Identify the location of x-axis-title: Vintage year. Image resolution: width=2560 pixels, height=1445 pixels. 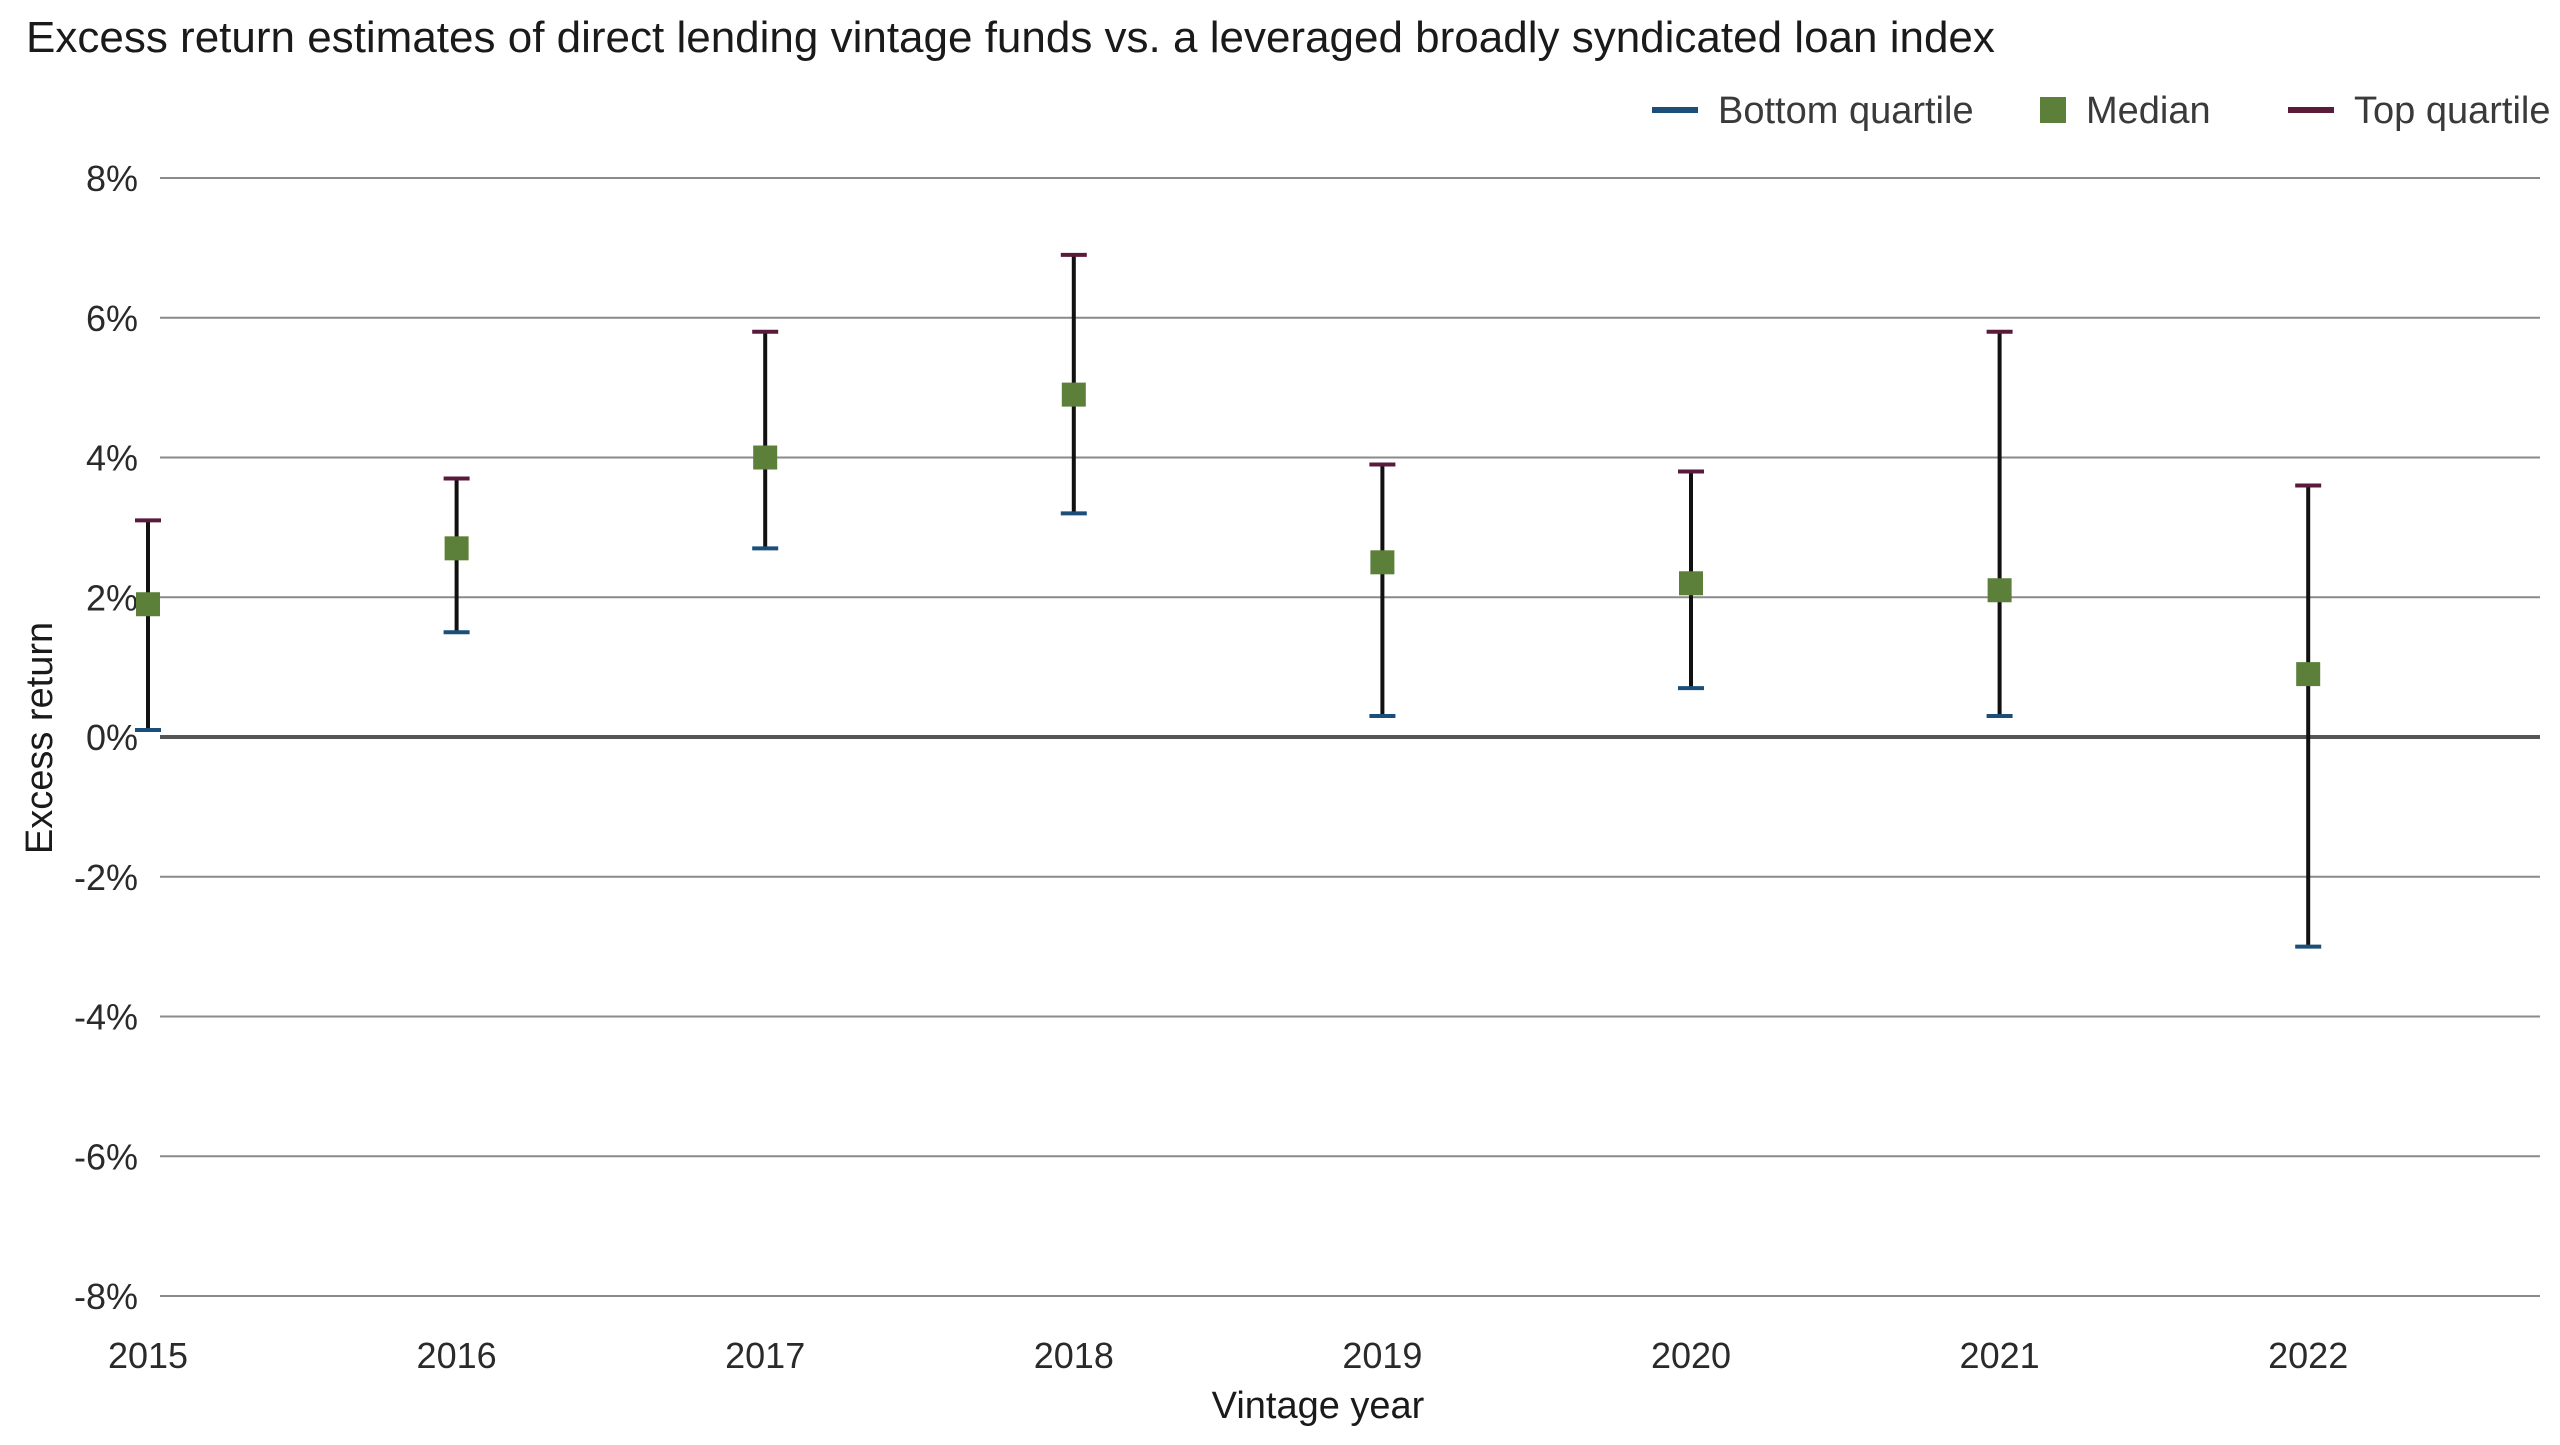
(1318, 1406).